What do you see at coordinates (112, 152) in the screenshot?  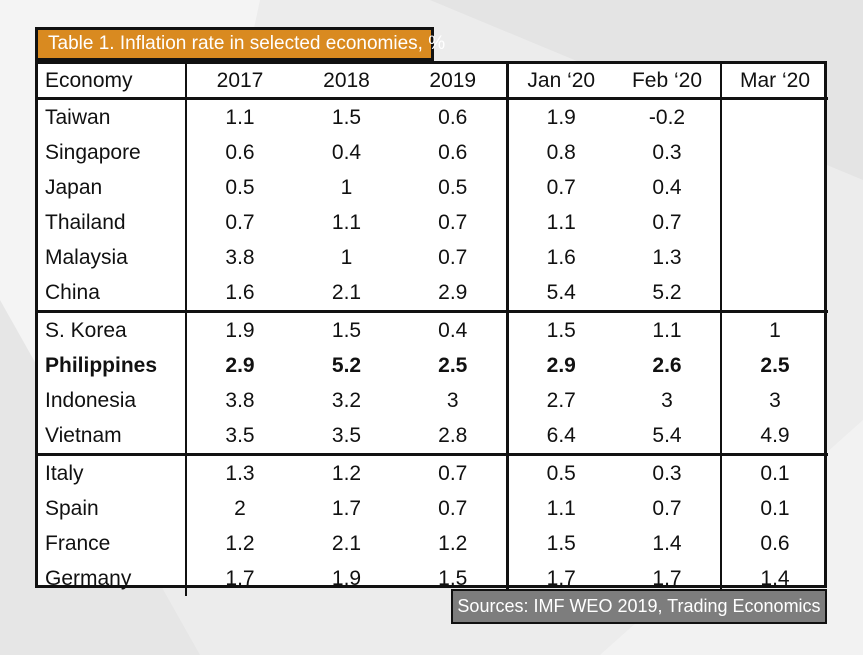 I see `economy-cell: Singapore` at bounding box center [112, 152].